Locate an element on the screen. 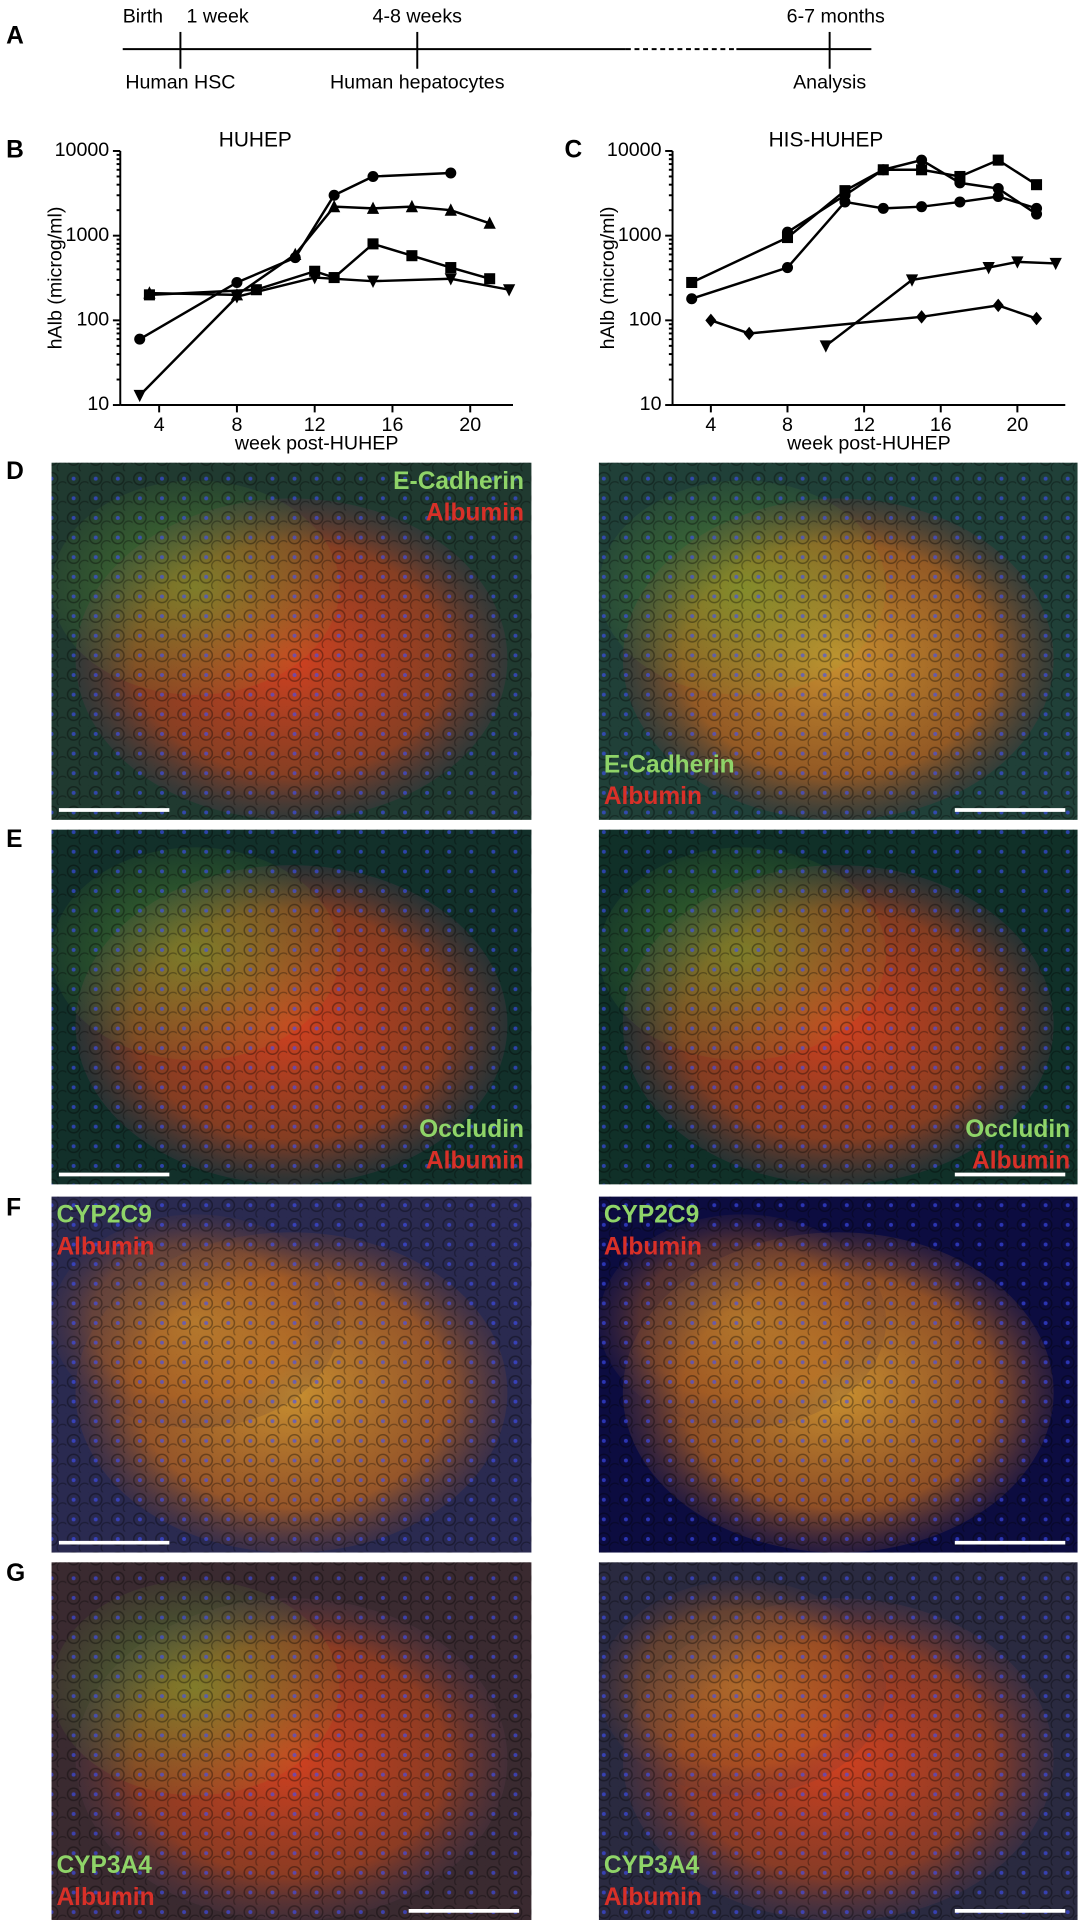 This screenshot has height=1920, width=1080. micrograph: E-Cadherin Albumin is located at coordinates (838, 641).